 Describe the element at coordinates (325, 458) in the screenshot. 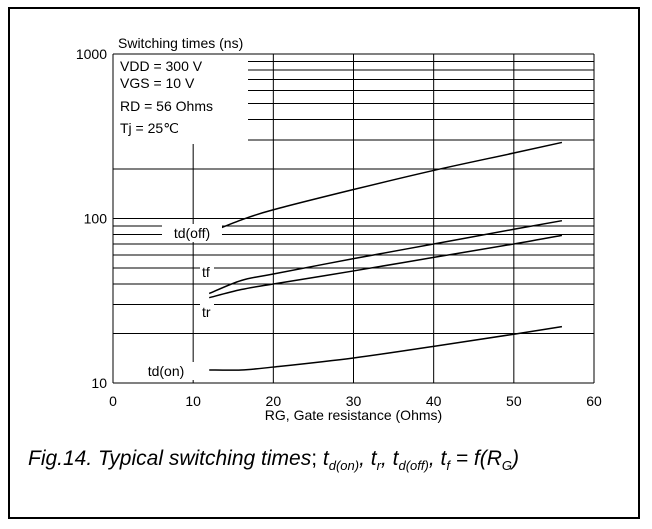

I see `caption-t1: t` at that location.